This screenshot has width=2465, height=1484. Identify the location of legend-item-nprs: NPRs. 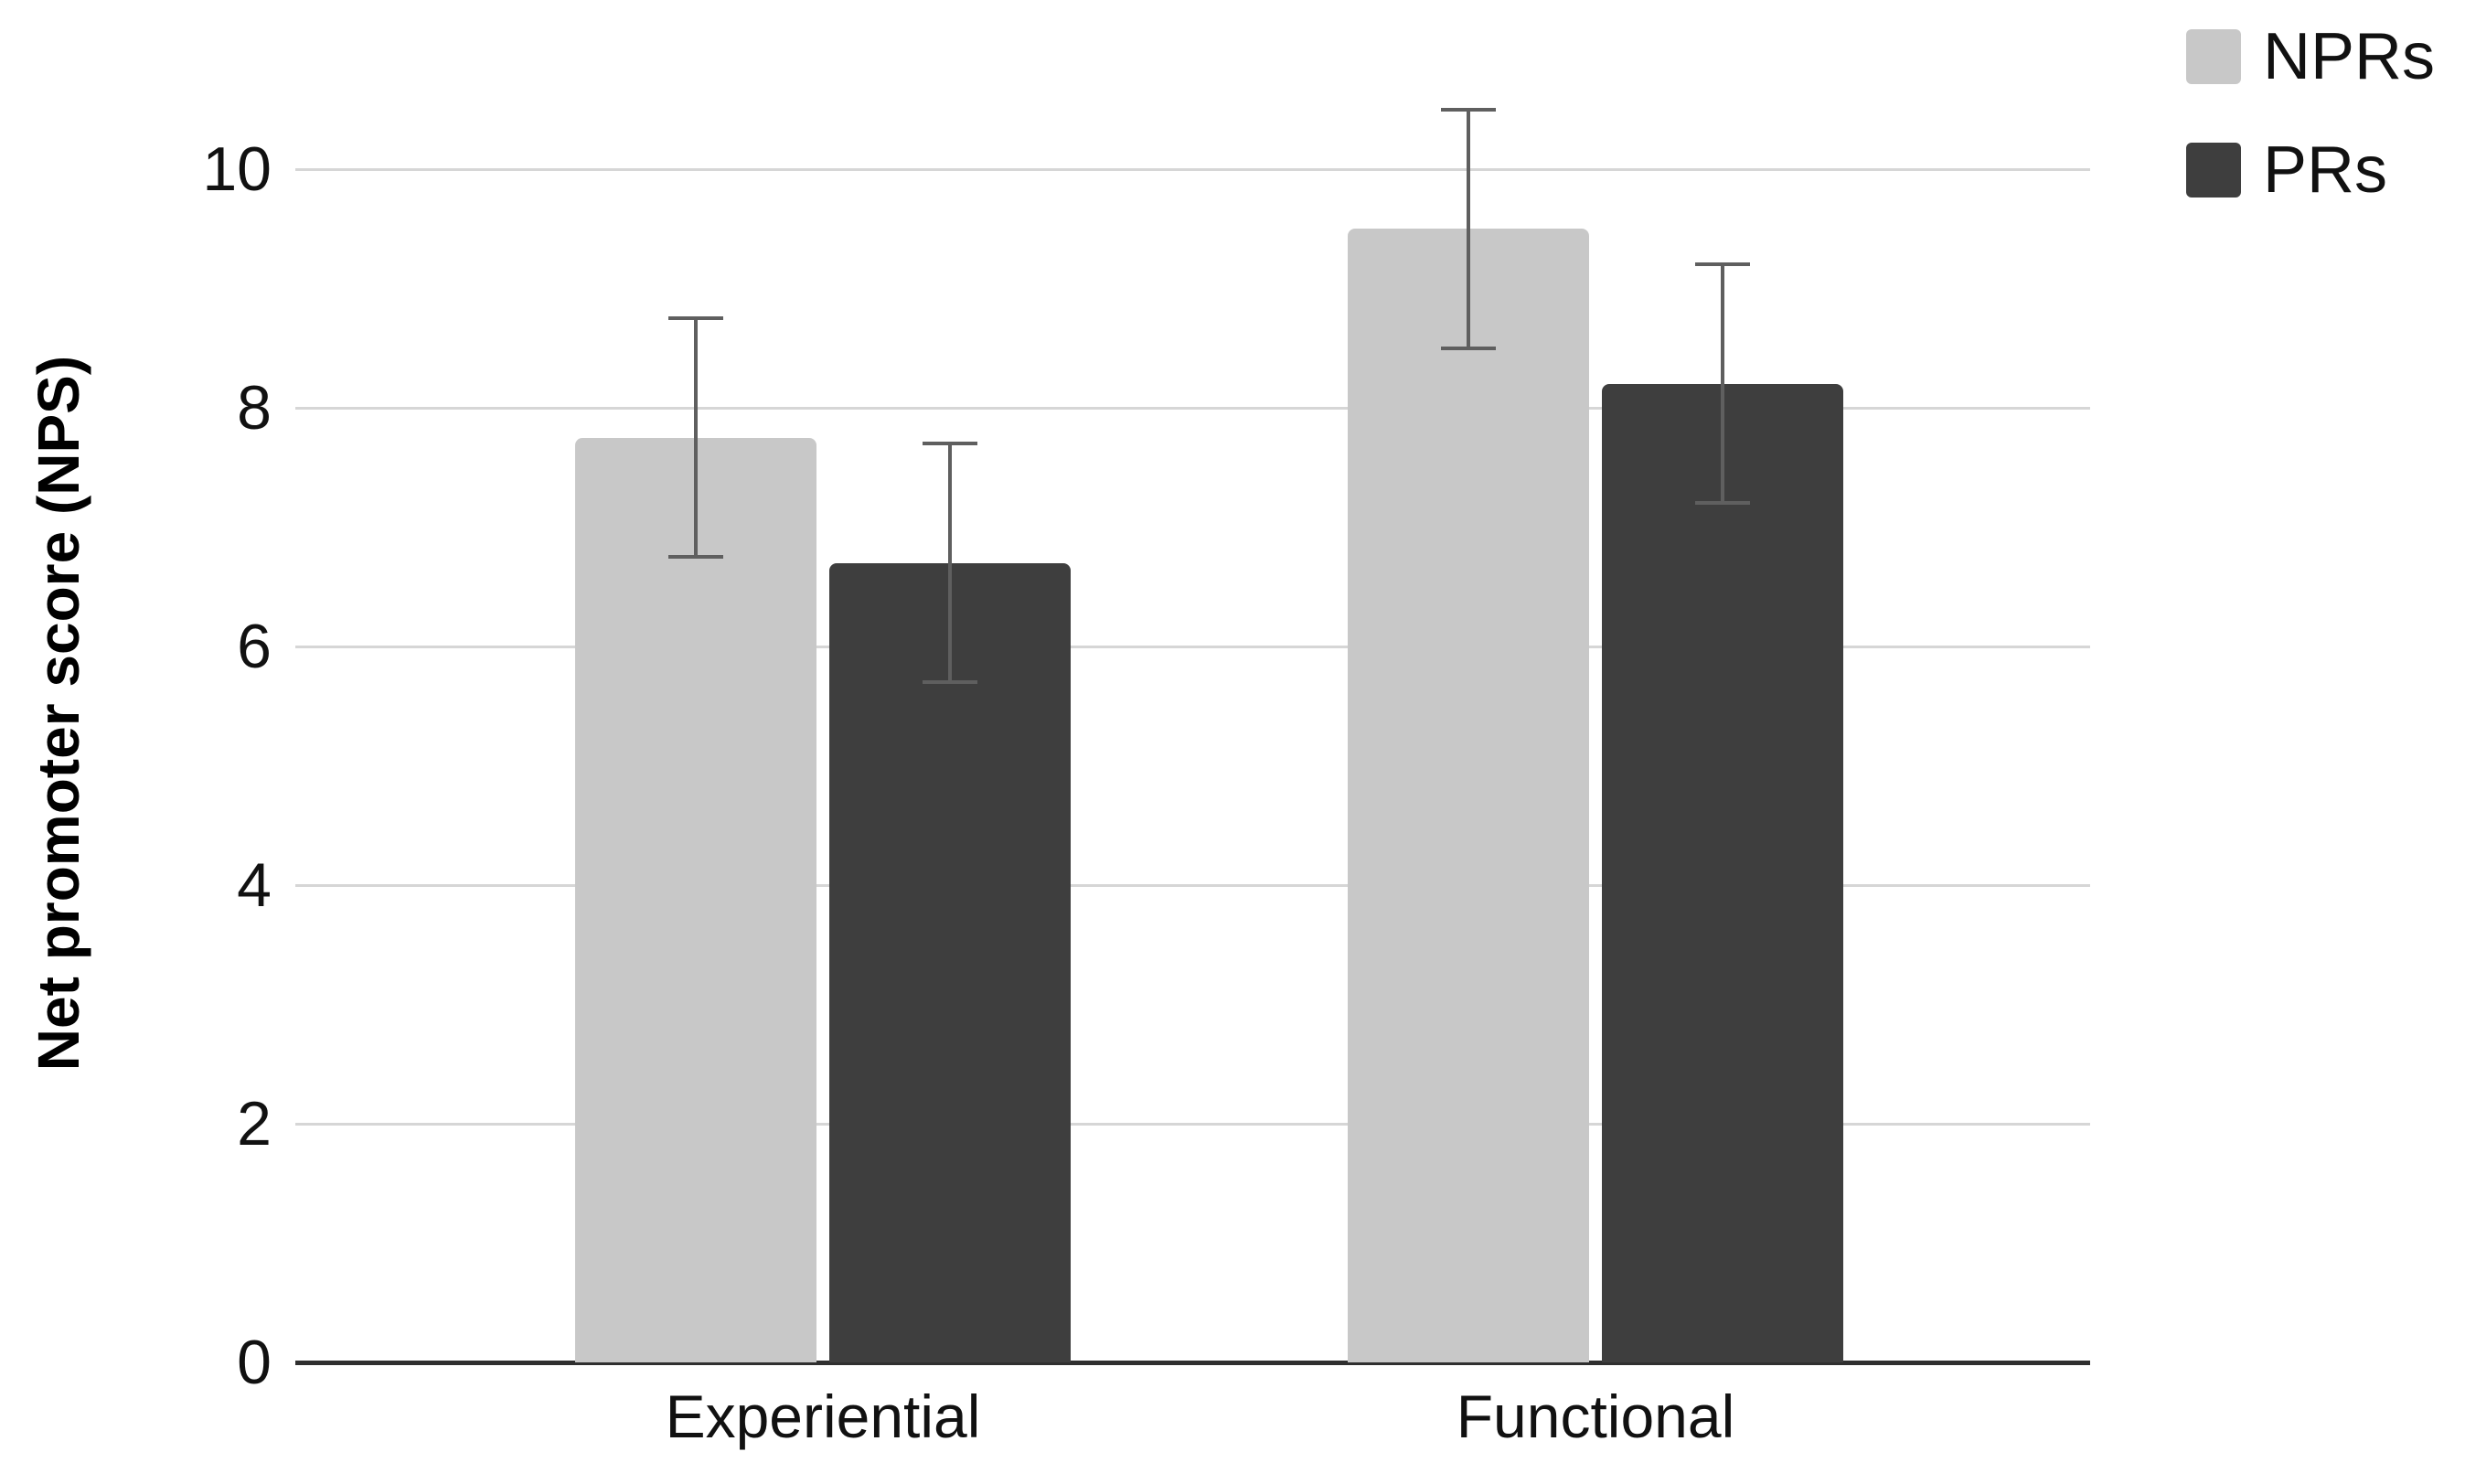
(2311, 57).